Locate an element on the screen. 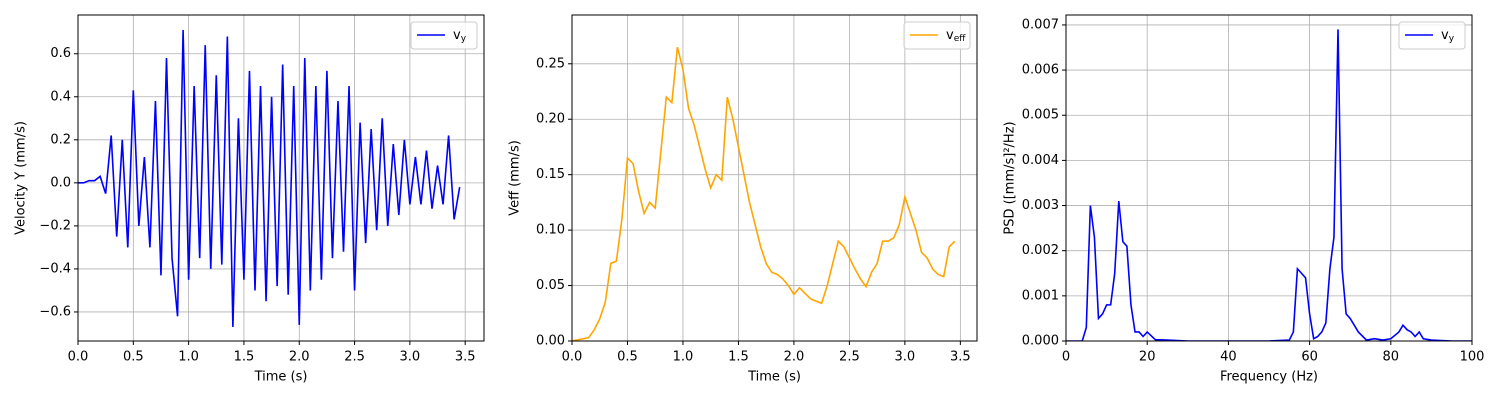  y-tick-label: 0.001 is located at coordinates (1040, 295).